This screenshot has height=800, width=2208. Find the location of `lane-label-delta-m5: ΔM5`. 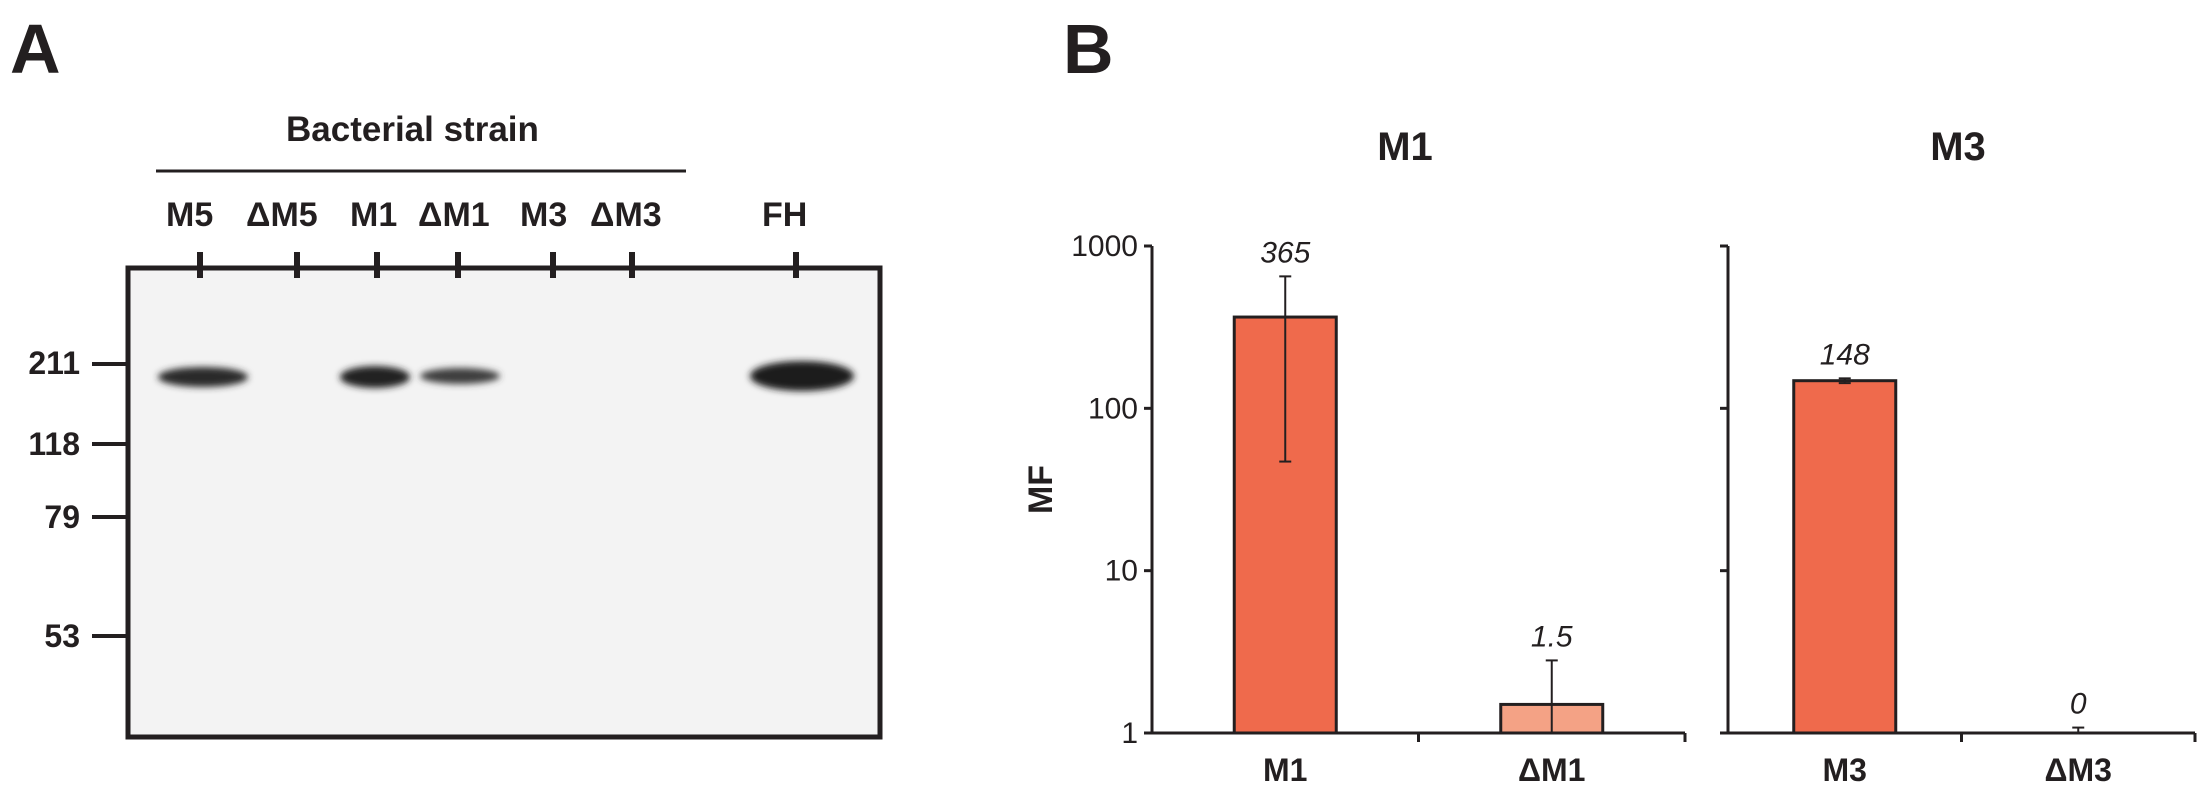

lane-label-delta-m5: ΔM5 is located at coordinates (282, 215).